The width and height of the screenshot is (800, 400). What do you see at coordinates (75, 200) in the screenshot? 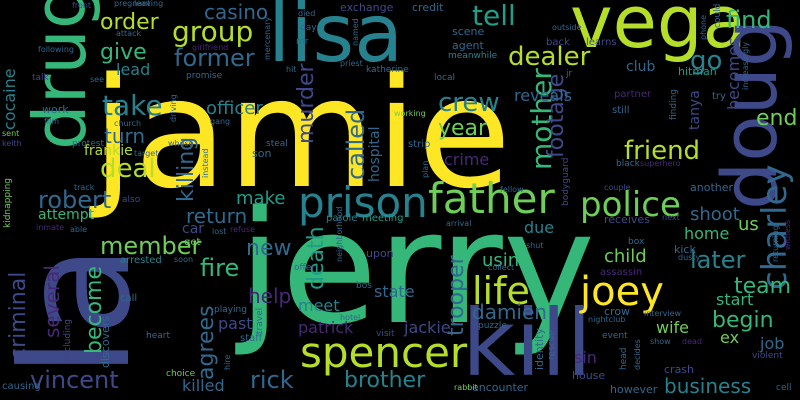
I see `word: robert` at bounding box center [75, 200].